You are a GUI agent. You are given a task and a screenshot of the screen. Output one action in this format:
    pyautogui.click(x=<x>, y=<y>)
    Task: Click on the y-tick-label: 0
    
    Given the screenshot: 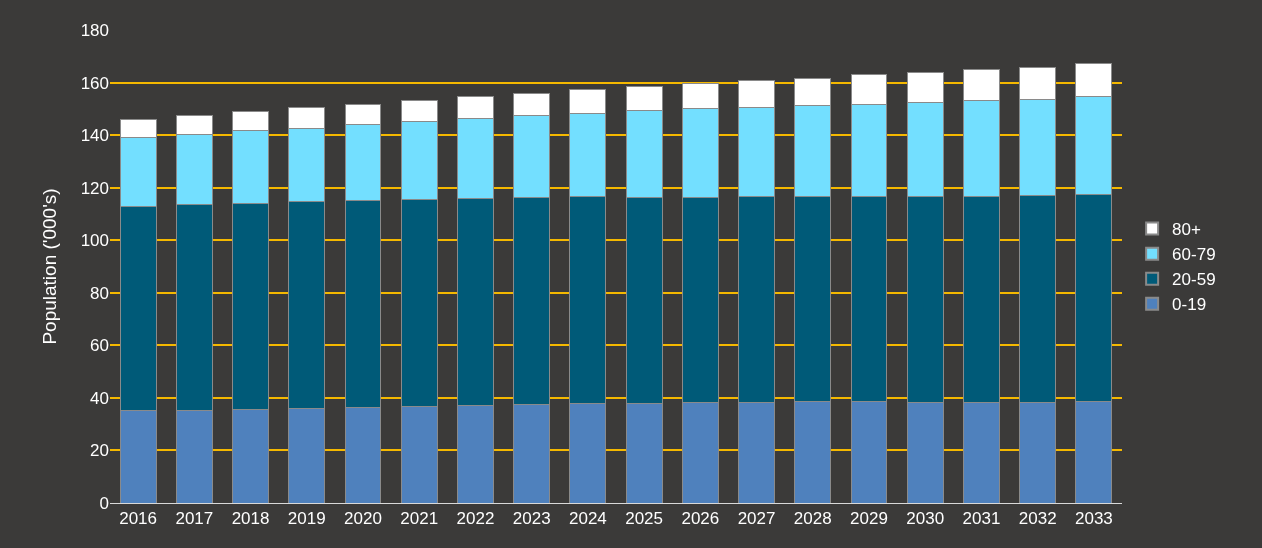 What is the action you would take?
    pyautogui.click(x=104, y=503)
    